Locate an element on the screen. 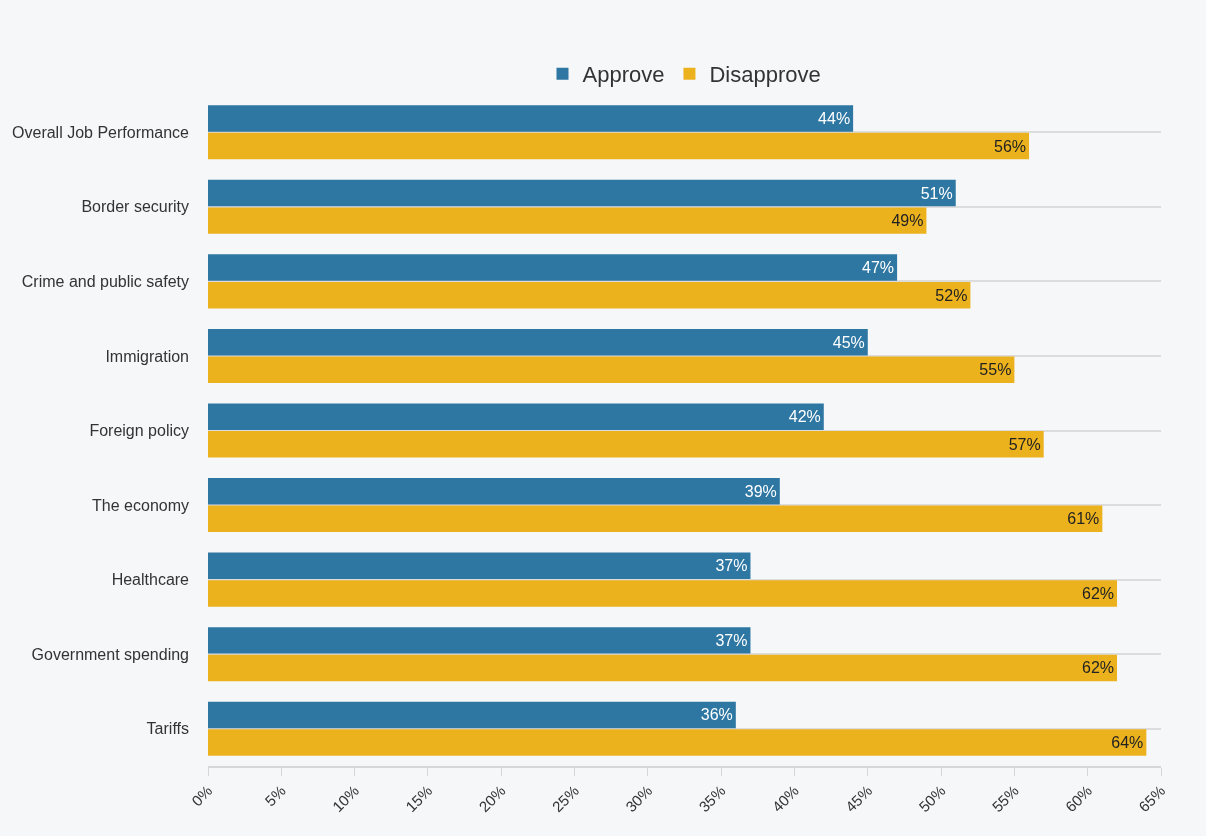 This screenshot has height=836, width=1206. y-tick-label: Immigration is located at coordinates (147, 356).